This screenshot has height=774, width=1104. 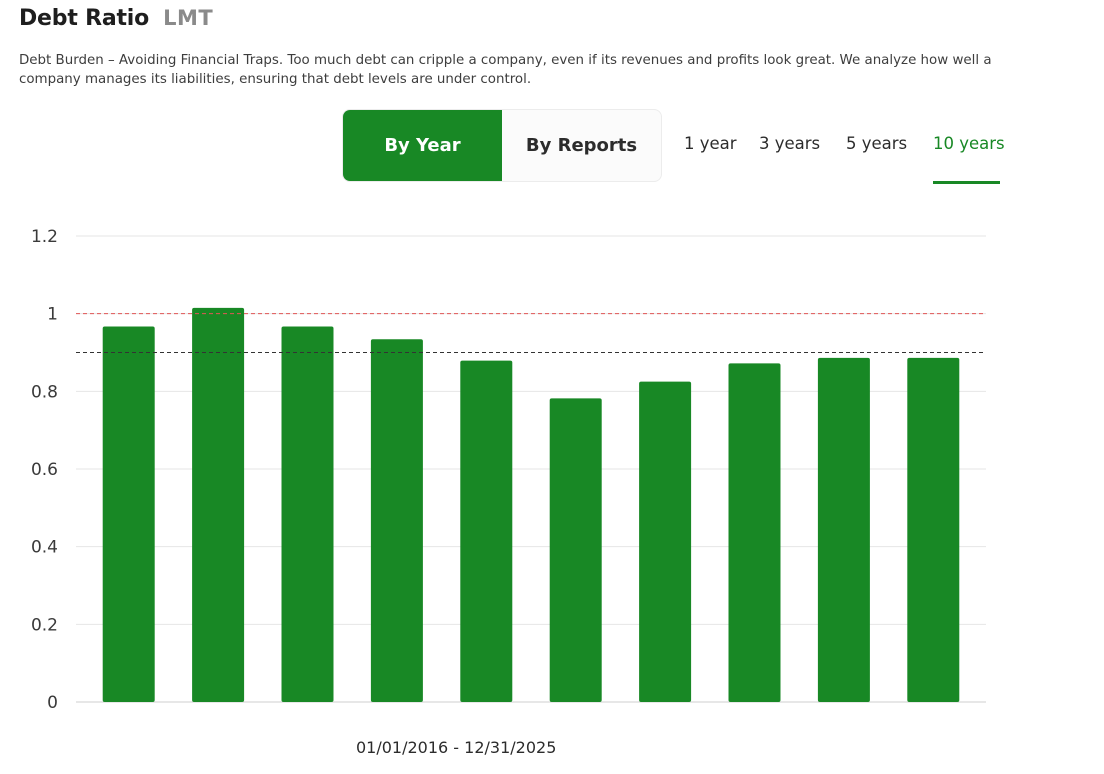 I want to click on page-title: Debt Ratio, so click(x=84, y=18).